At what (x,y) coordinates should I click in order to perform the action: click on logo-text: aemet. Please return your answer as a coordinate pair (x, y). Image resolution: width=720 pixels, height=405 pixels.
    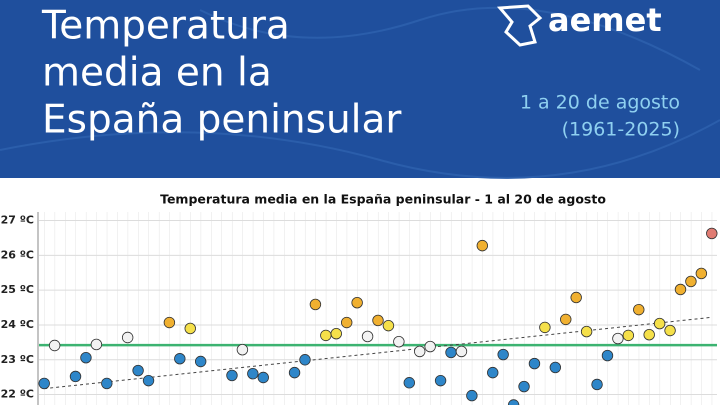
    Looking at the image, I should click on (605, 20).